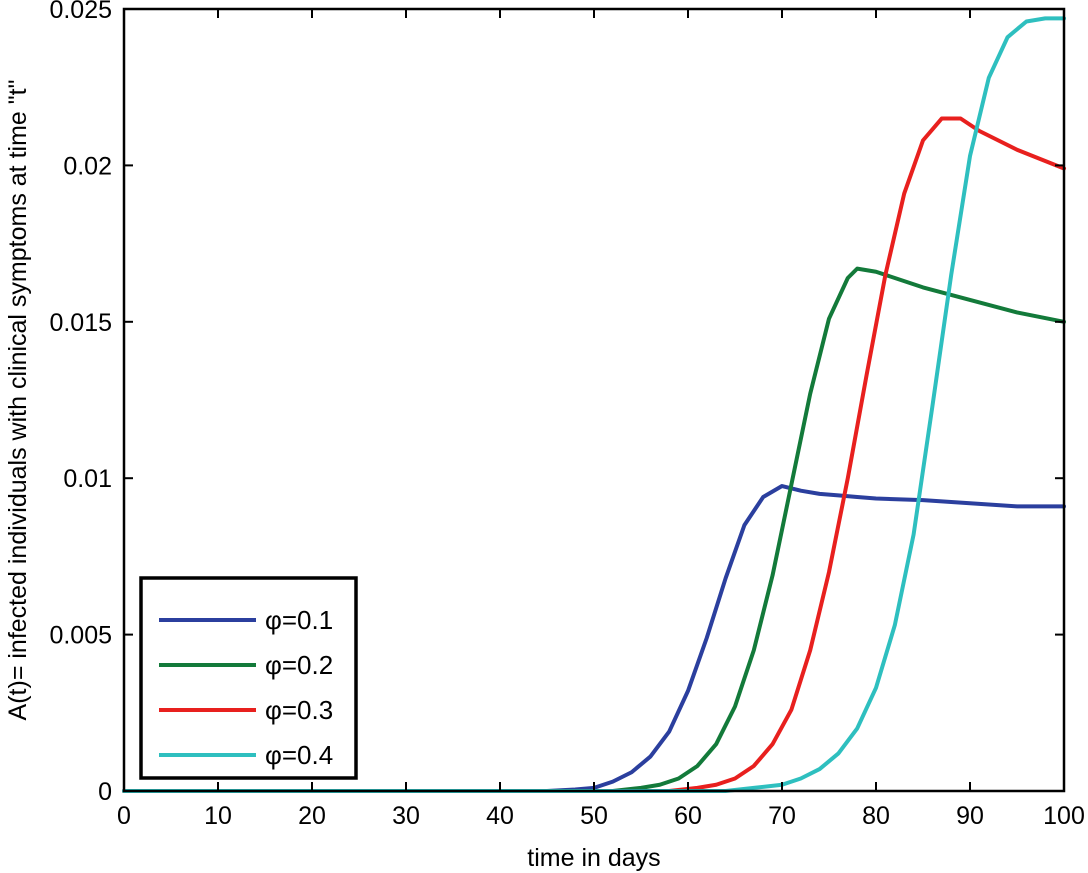  I want to click on x-tick-label: 90, so click(970, 816).